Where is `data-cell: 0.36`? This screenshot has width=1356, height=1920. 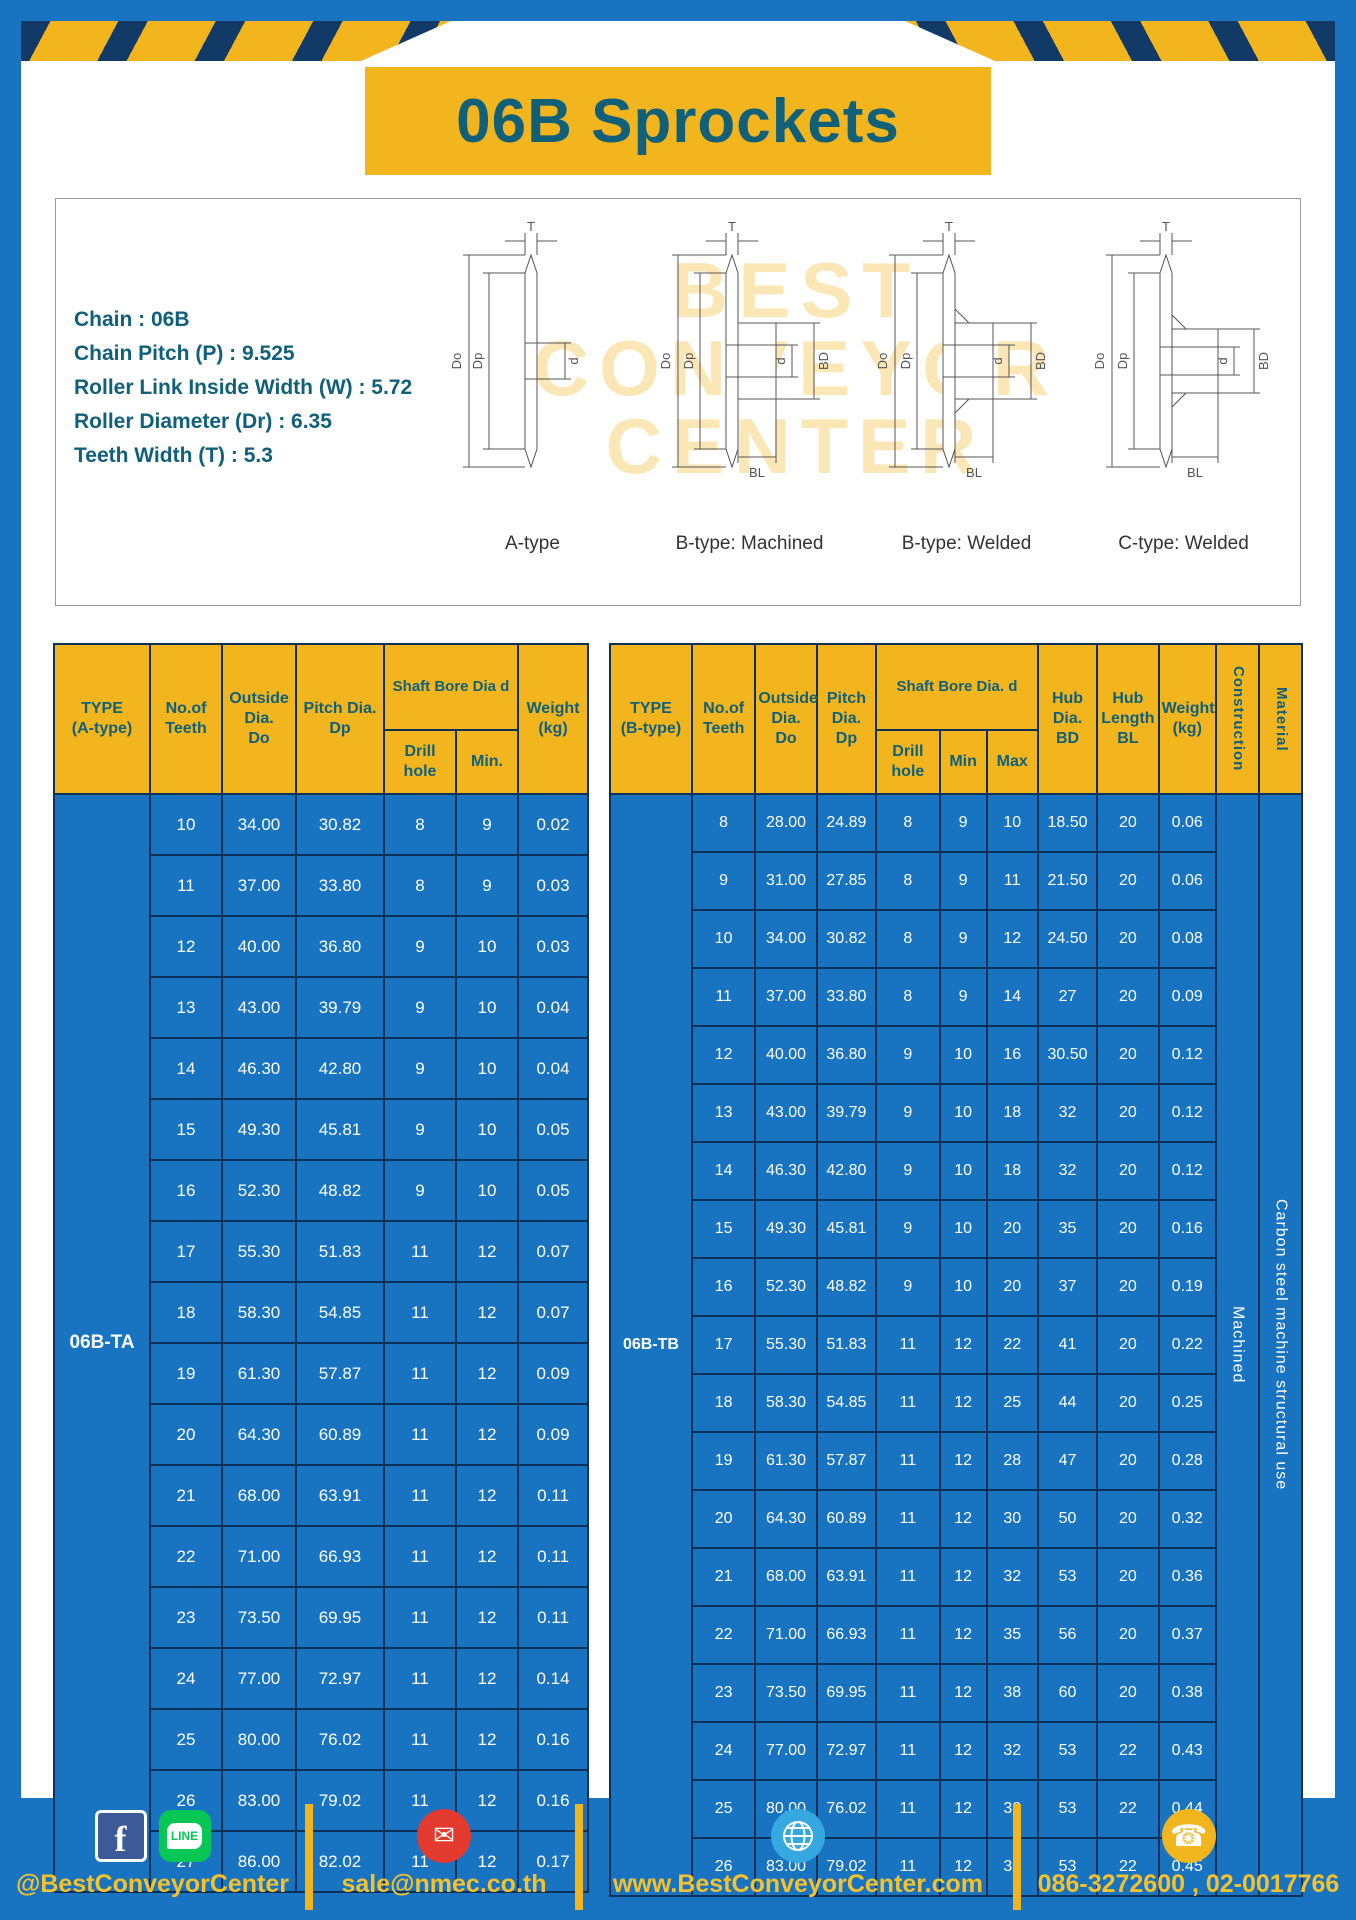 data-cell: 0.36 is located at coordinates (1187, 1577).